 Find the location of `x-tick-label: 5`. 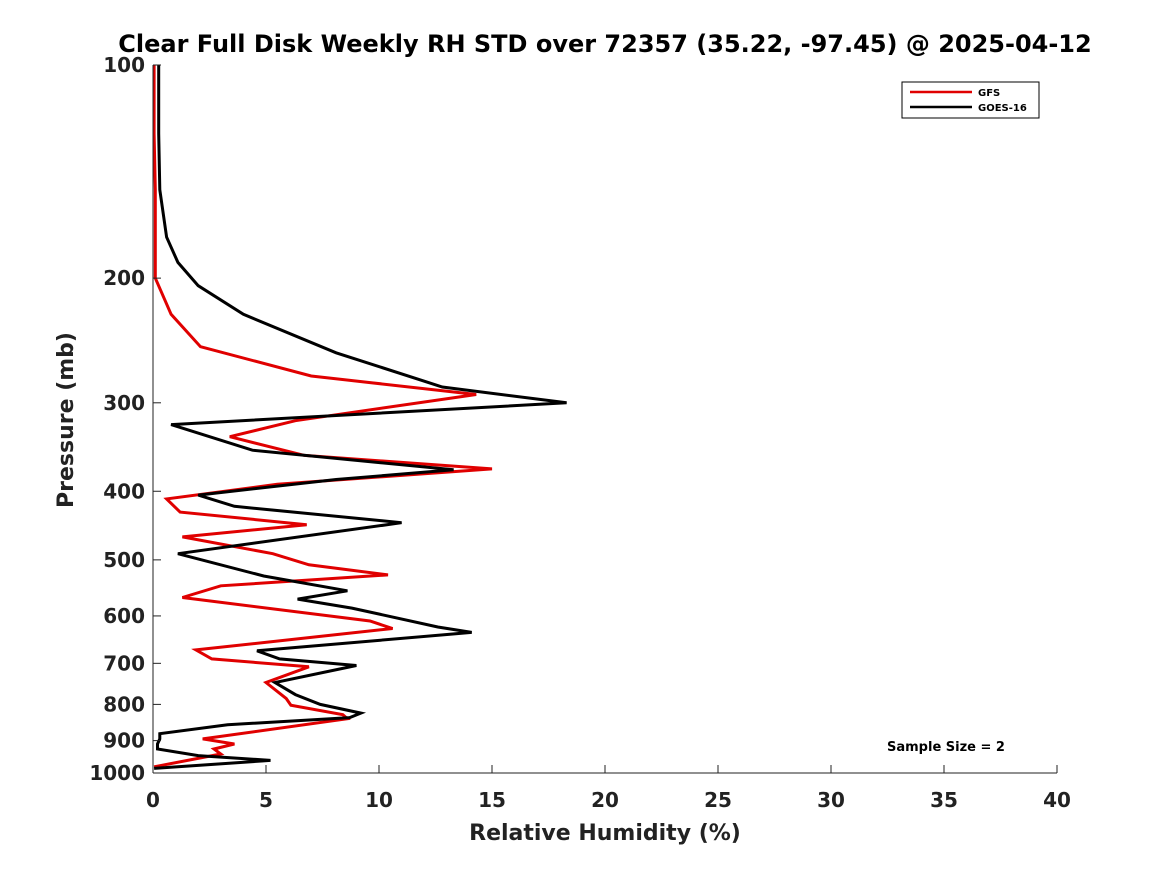

x-tick-label: 5 is located at coordinates (266, 800).